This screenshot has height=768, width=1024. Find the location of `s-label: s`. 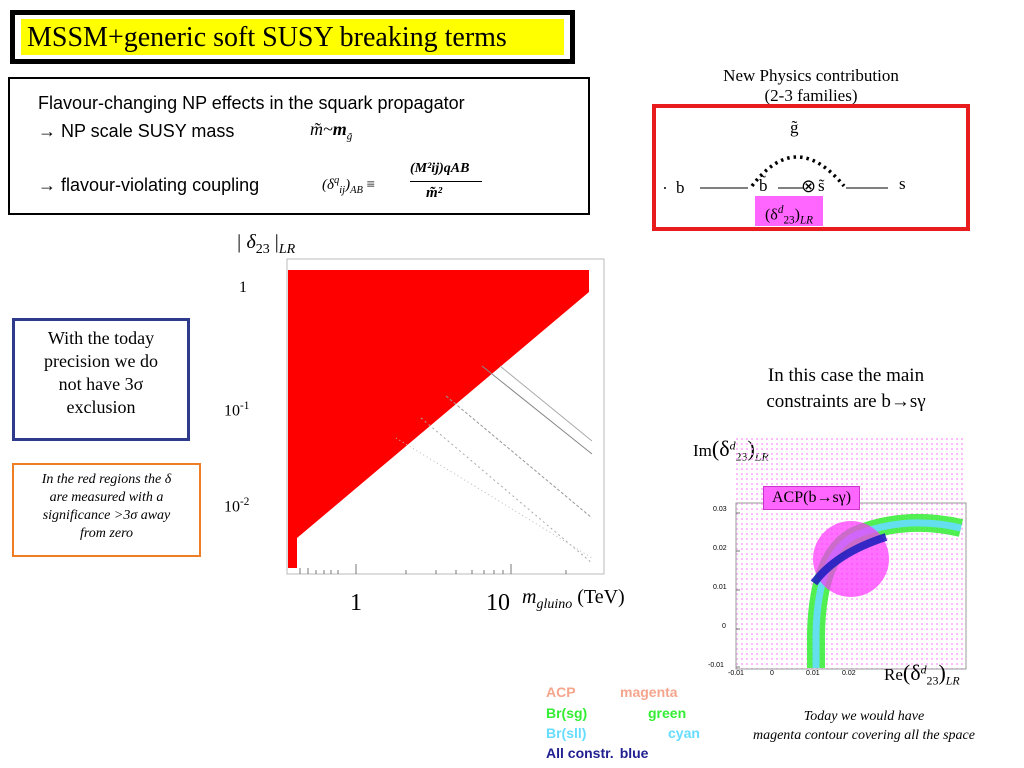

s-label: s is located at coordinates (902, 183).